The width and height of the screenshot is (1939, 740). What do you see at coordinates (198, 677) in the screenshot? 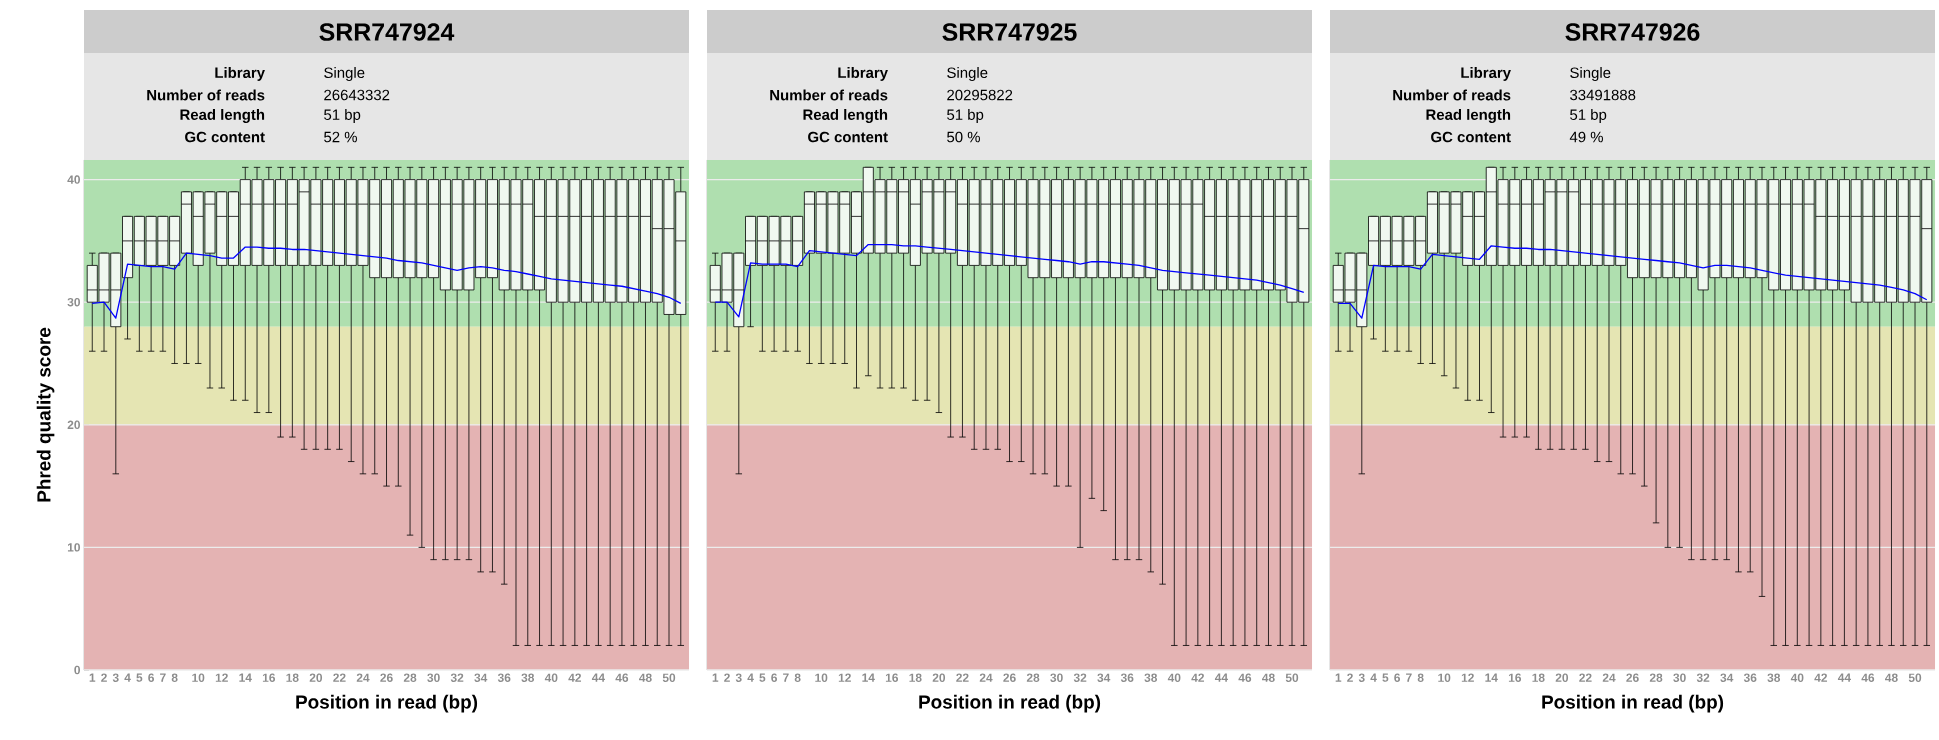
I see `x-tick-label: 10` at bounding box center [198, 677].